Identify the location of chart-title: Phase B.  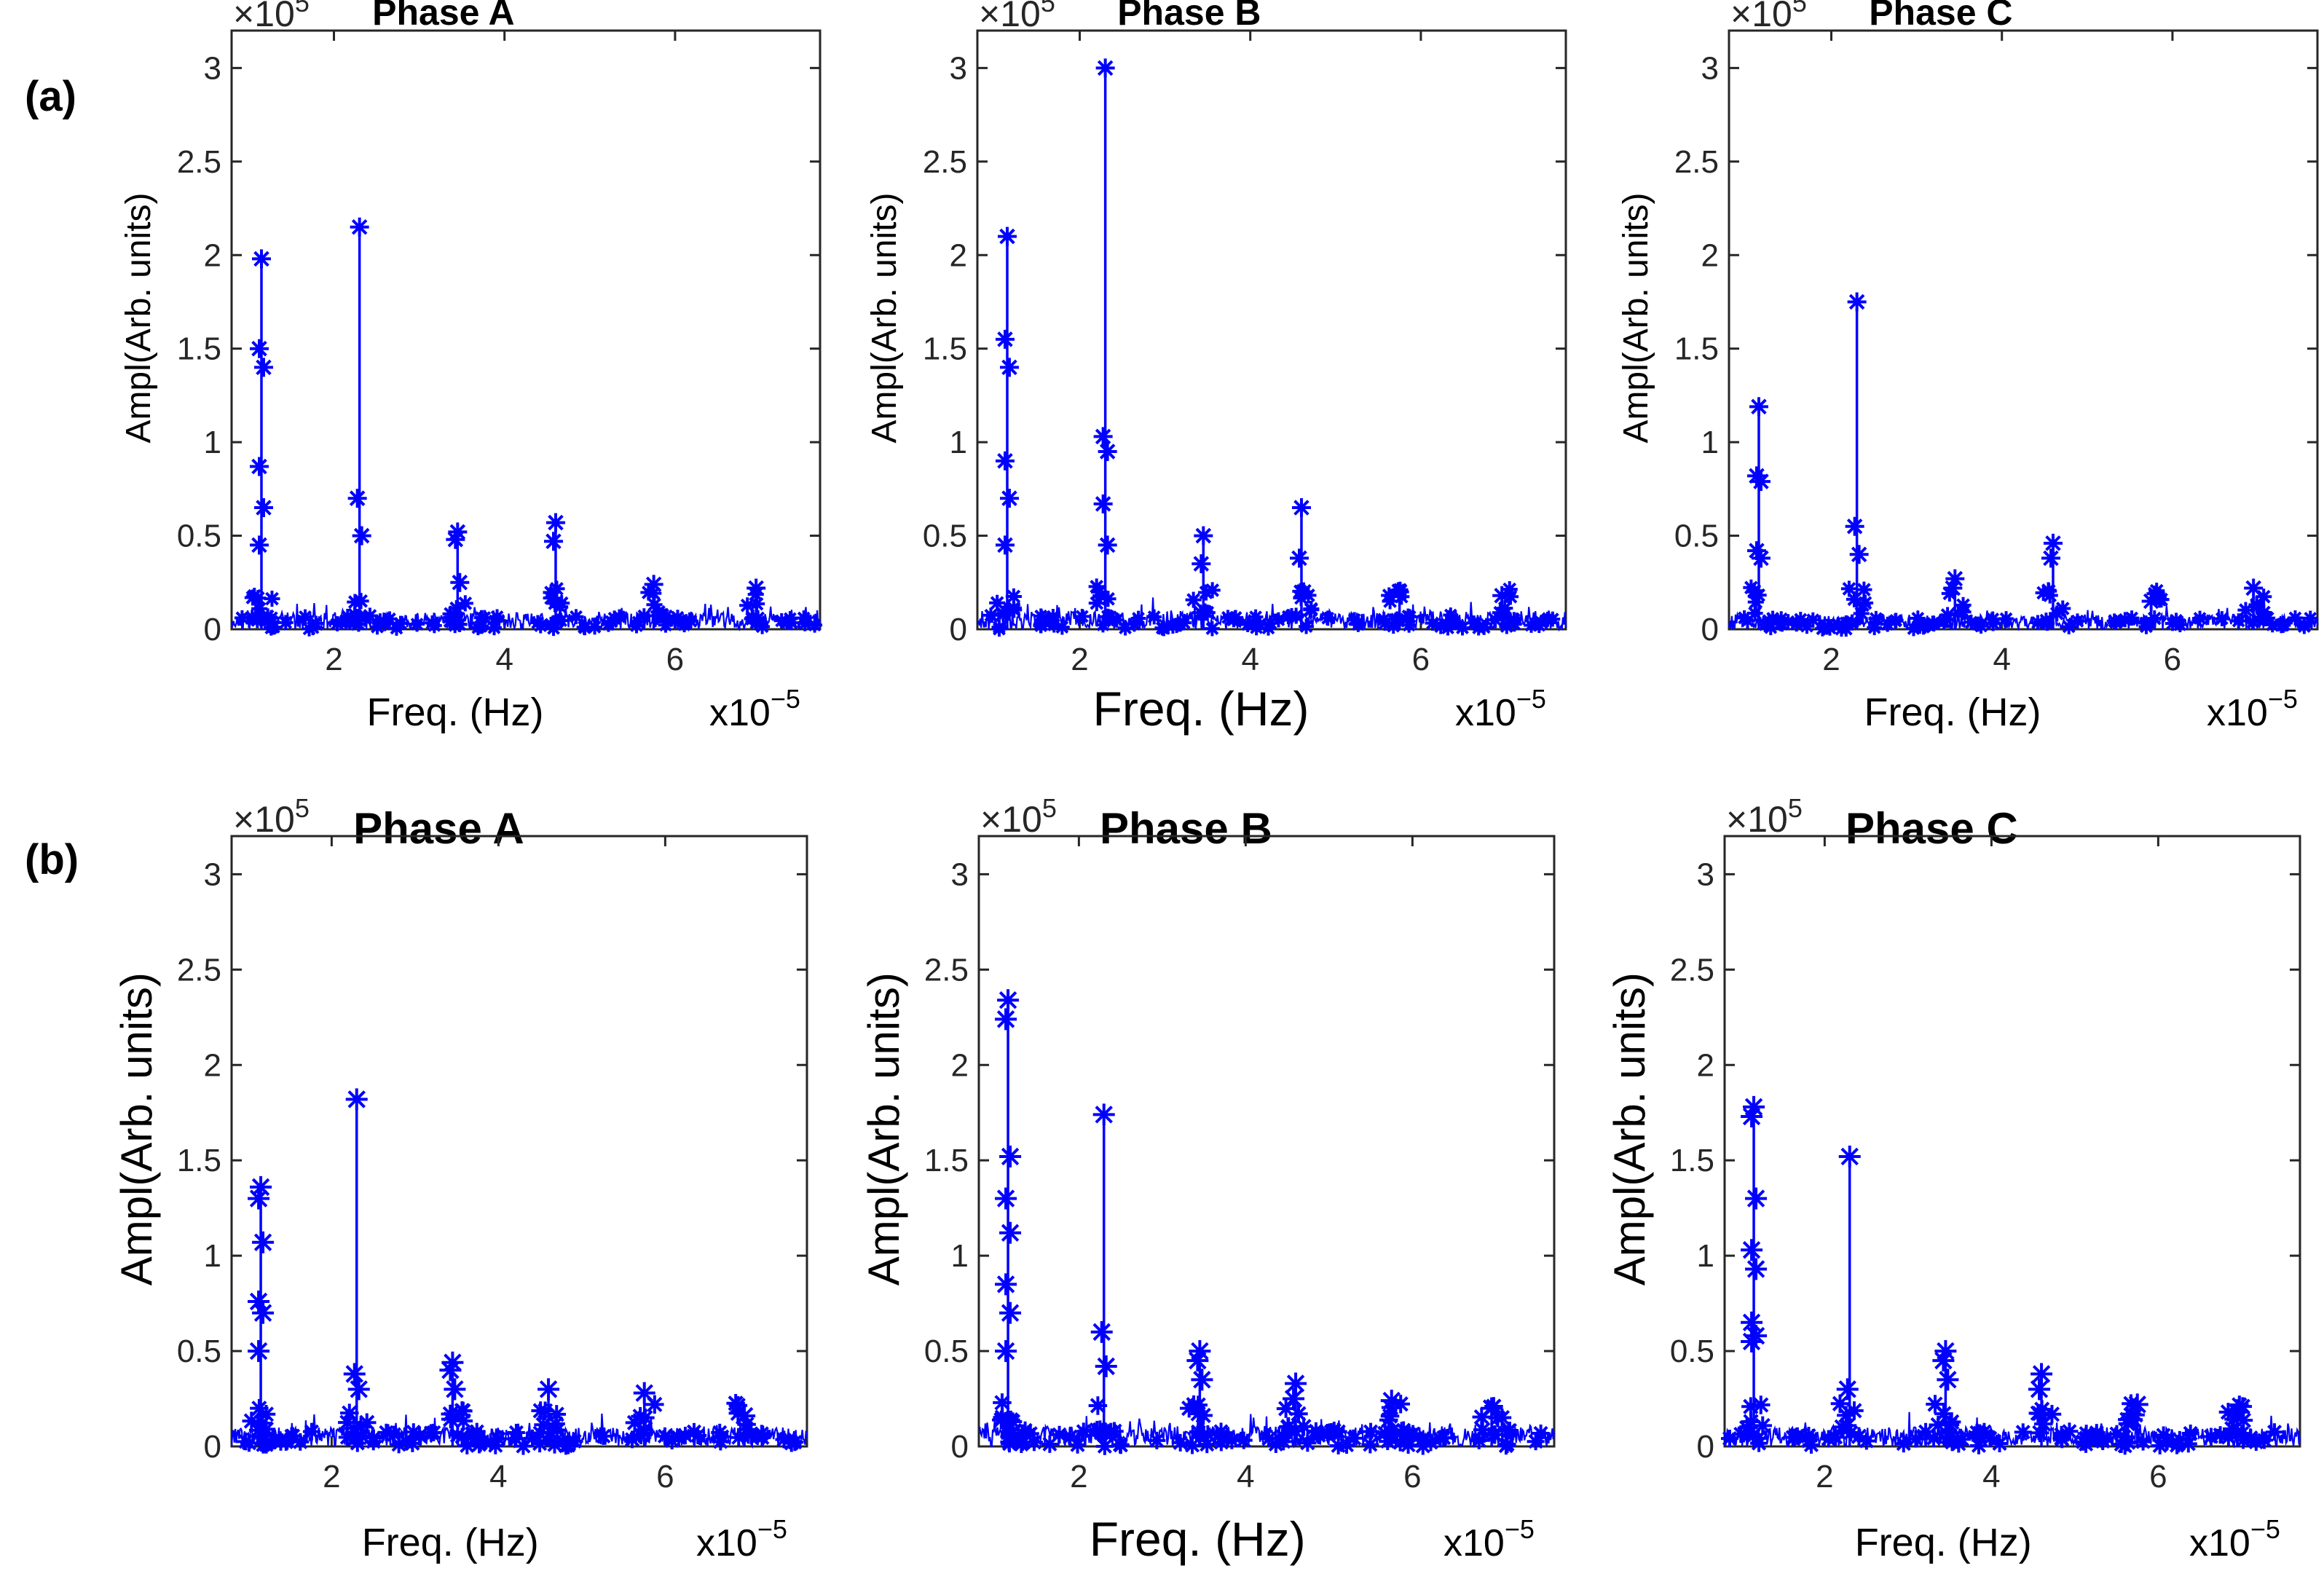
(1189, 16).